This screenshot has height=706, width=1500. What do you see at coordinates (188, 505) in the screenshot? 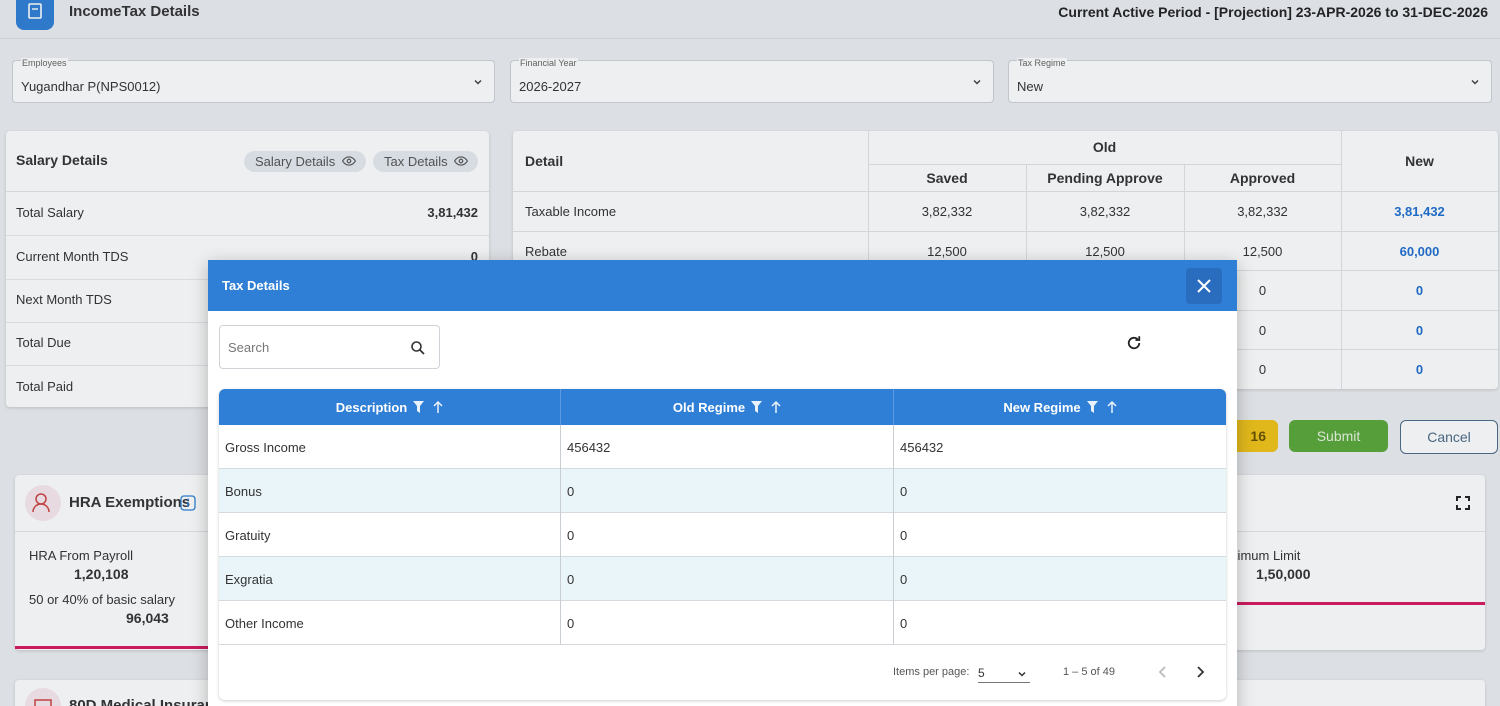
I see `info-icon` at bounding box center [188, 505].